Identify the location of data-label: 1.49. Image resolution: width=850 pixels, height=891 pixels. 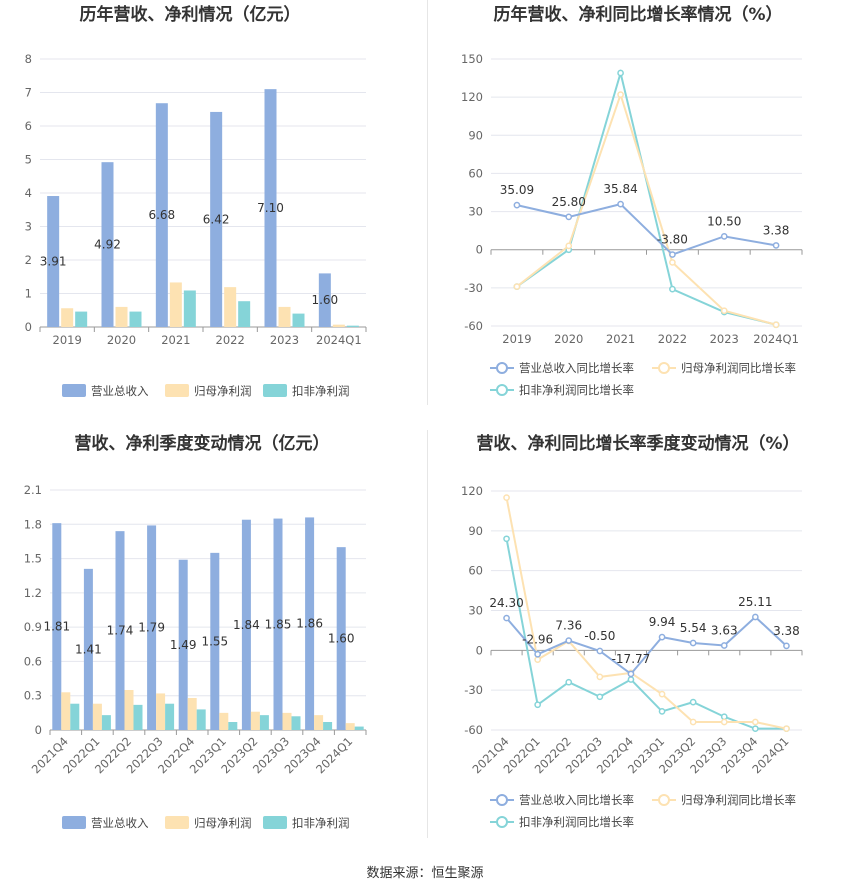
(183, 645).